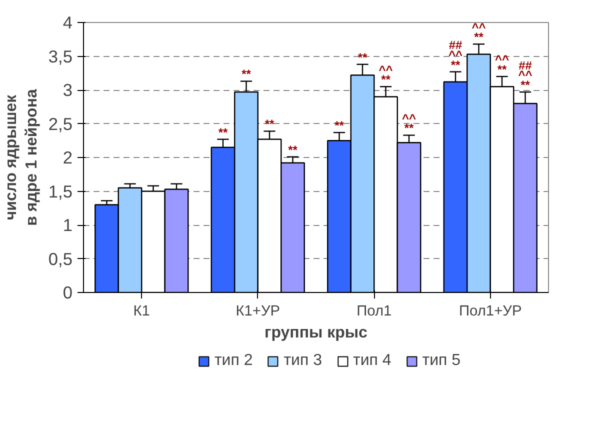 The width and height of the screenshot is (597, 421). What do you see at coordinates (441, 361) in the screenshot?
I see `legend-label: тип 5` at bounding box center [441, 361].